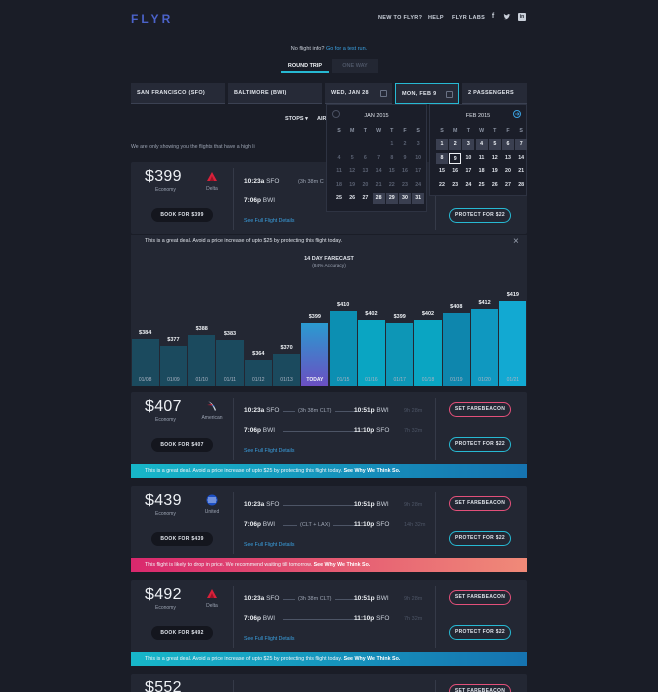 The image size is (658, 692). What do you see at coordinates (365, 198) in the screenshot?
I see `calendar-day: 27` at bounding box center [365, 198].